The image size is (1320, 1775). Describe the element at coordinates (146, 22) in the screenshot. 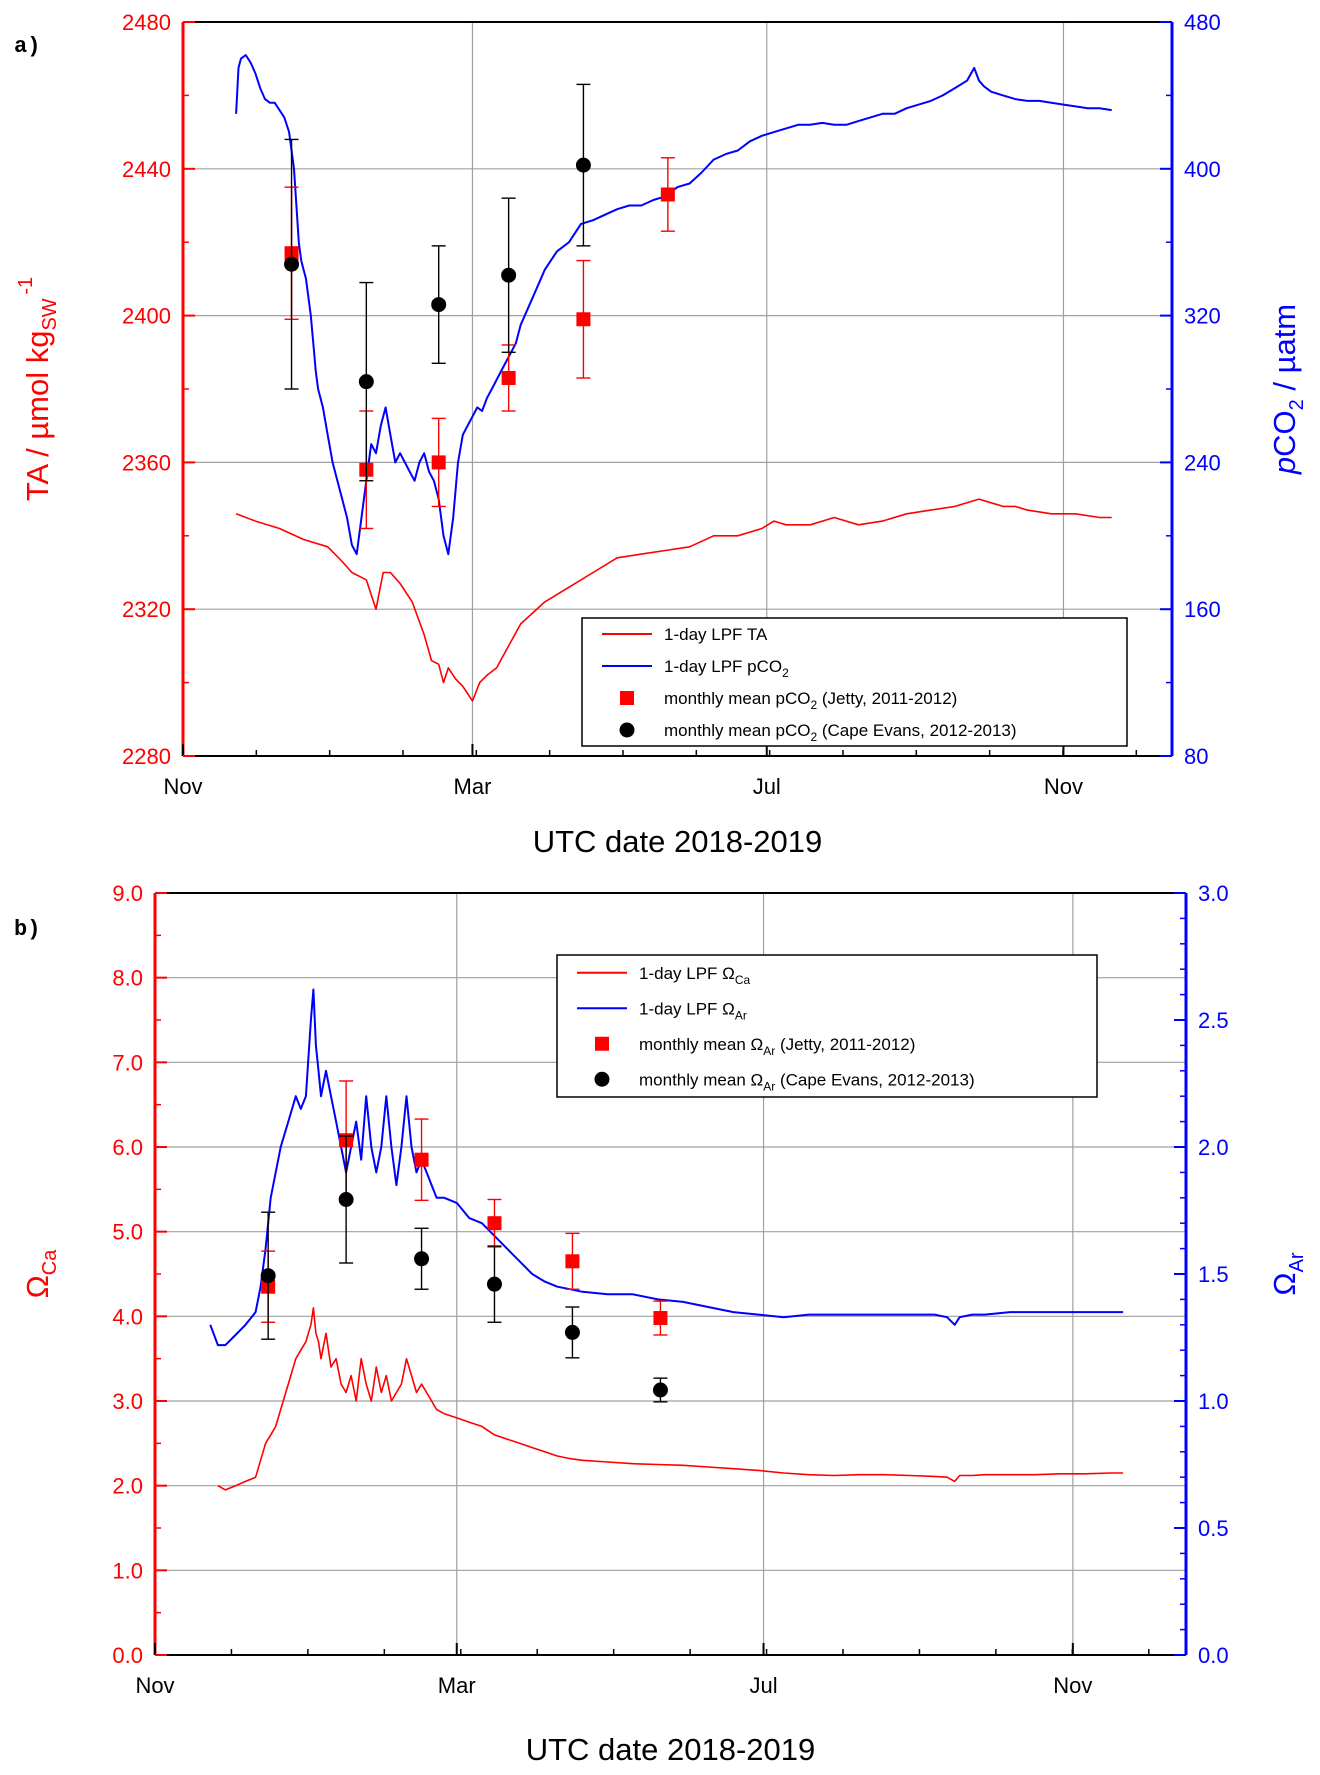

I see `y-left-tick-label: 2480` at that location.